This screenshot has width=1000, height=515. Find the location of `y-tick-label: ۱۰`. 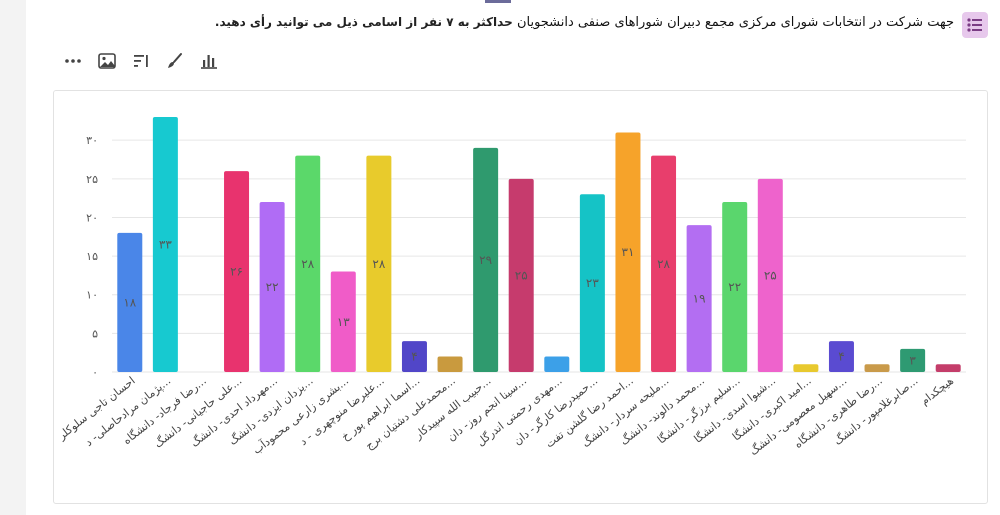

y-tick-label: ۱۰ is located at coordinates (92, 295).